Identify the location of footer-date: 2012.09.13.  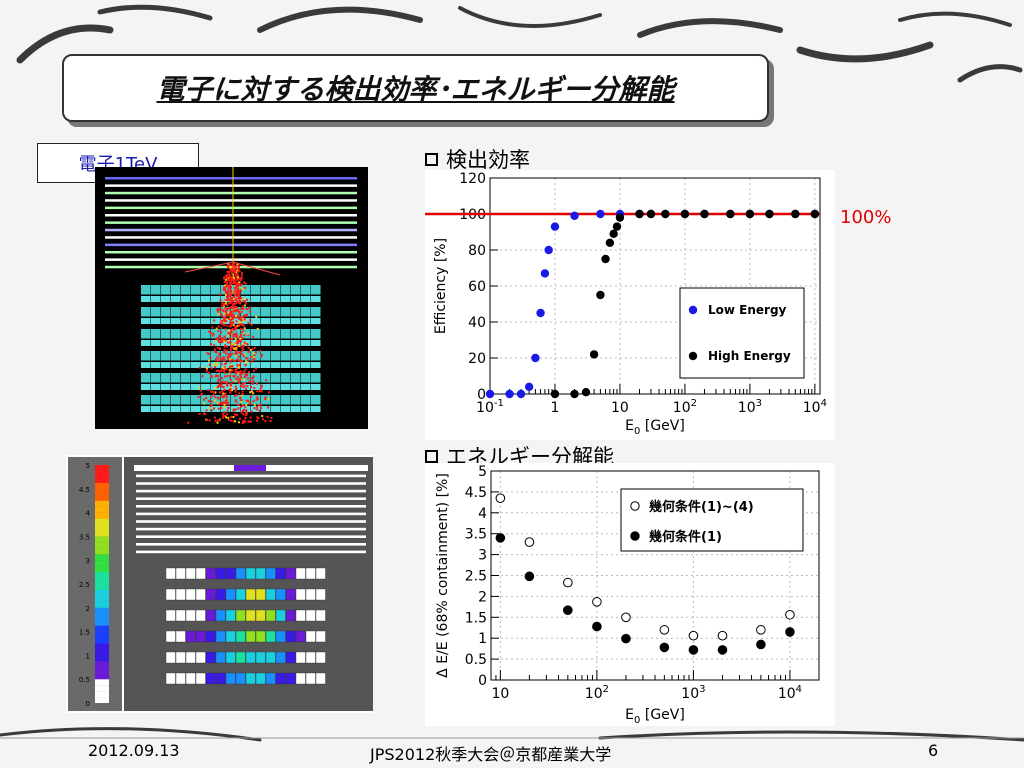
(134, 750).